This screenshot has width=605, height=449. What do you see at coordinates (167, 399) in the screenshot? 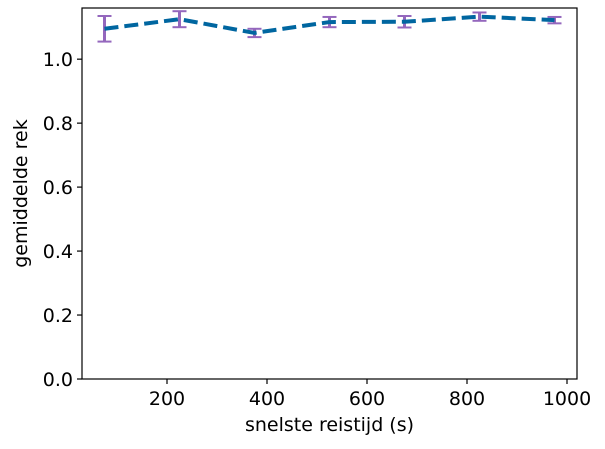
I see `x-tick-label: 200` at bounding box center [167, 399].